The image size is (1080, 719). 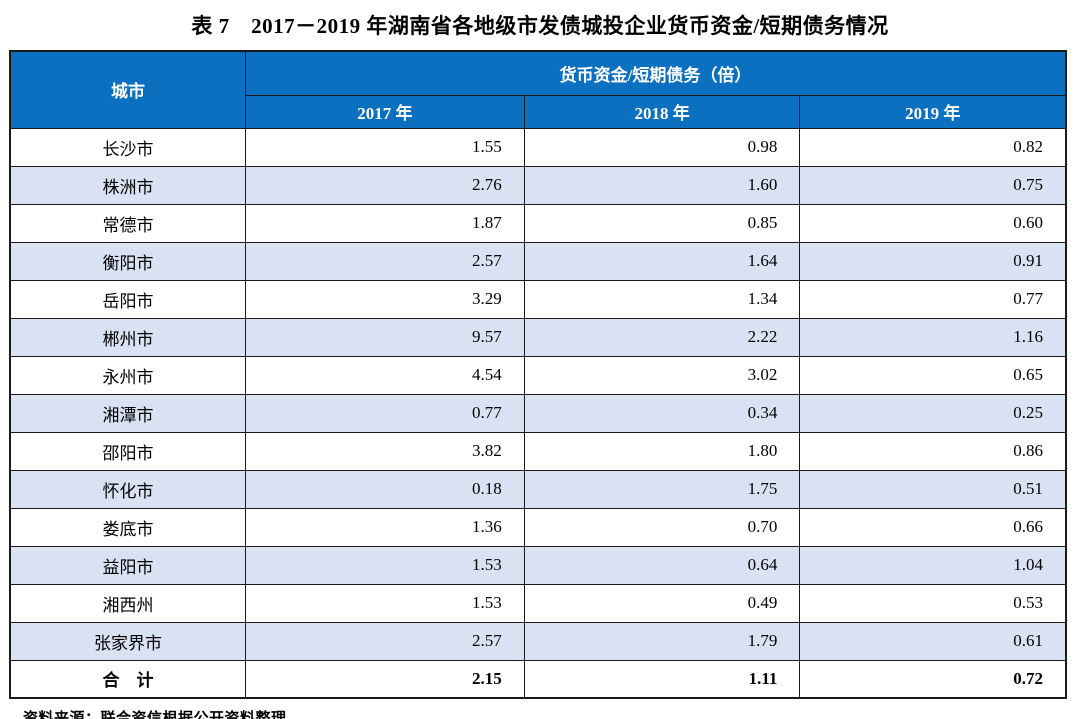 I want to click on city-cell: 岳阳市, so click(x=127, y=299).